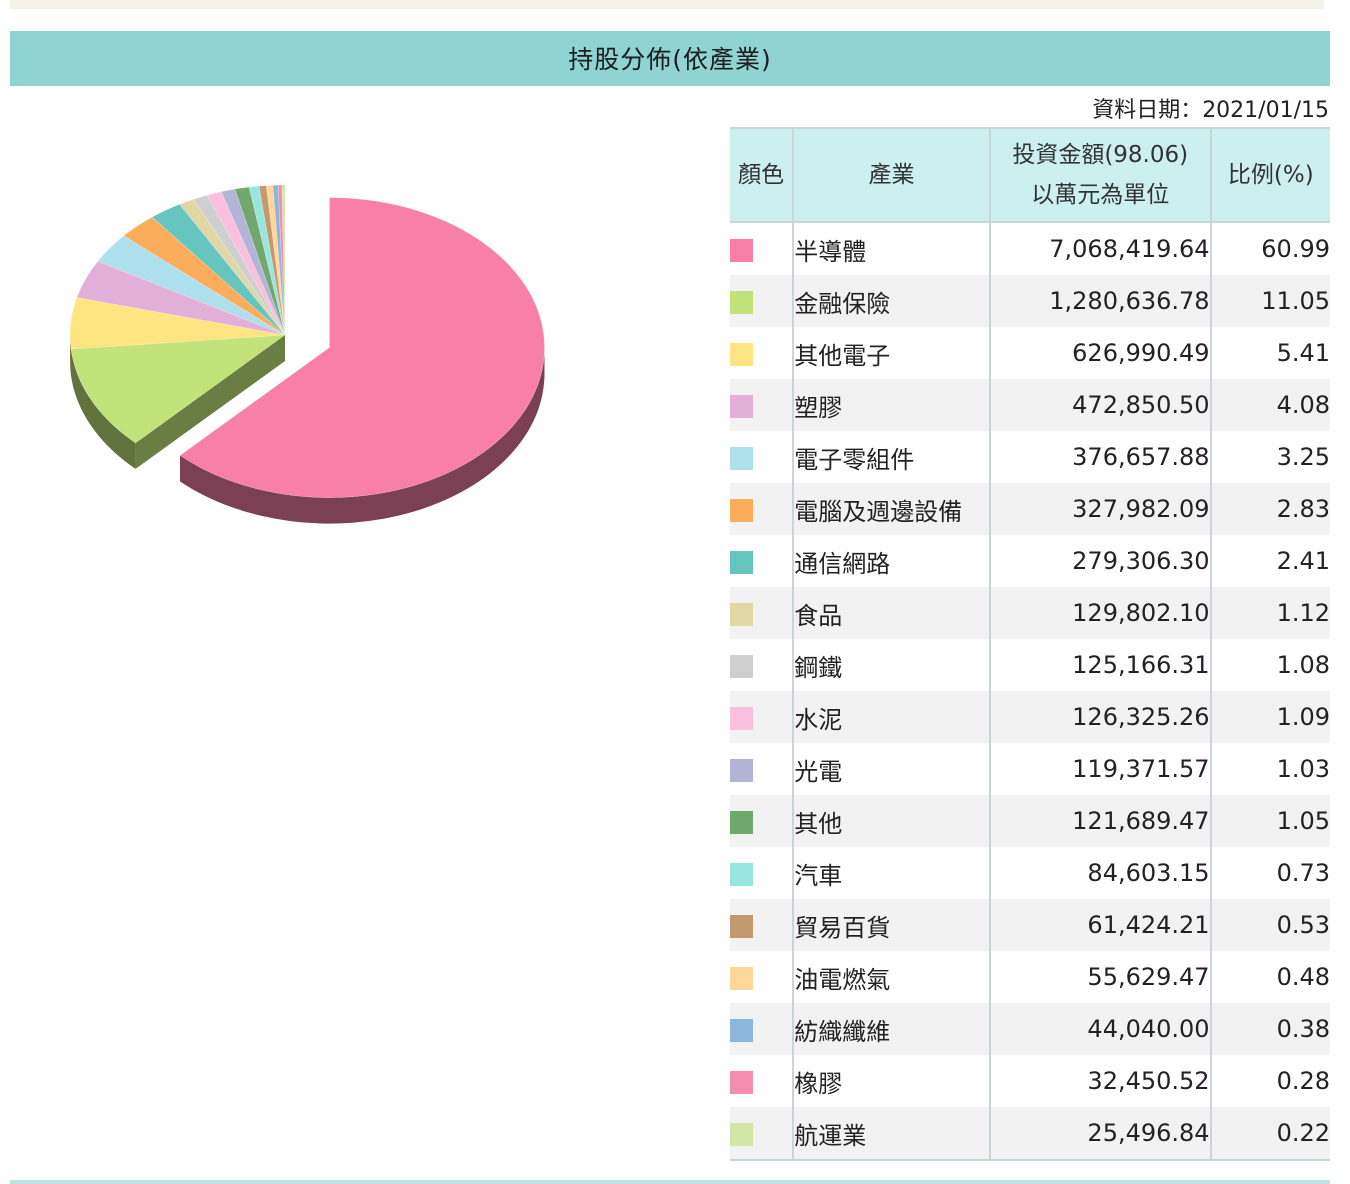  I want to click on investment-amount: 626,990.49, so click(1099, 353).